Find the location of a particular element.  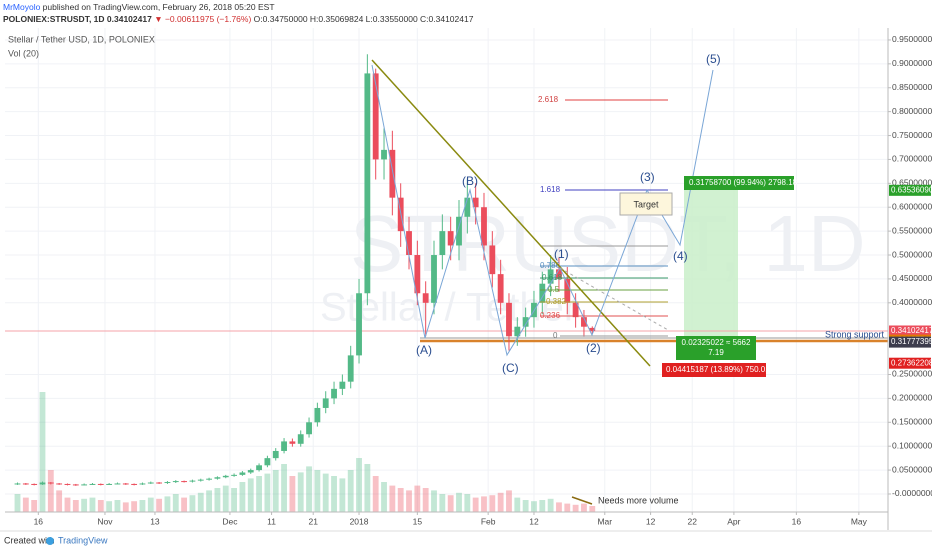

wave-label: (5) is located at coordinates (713, 59).